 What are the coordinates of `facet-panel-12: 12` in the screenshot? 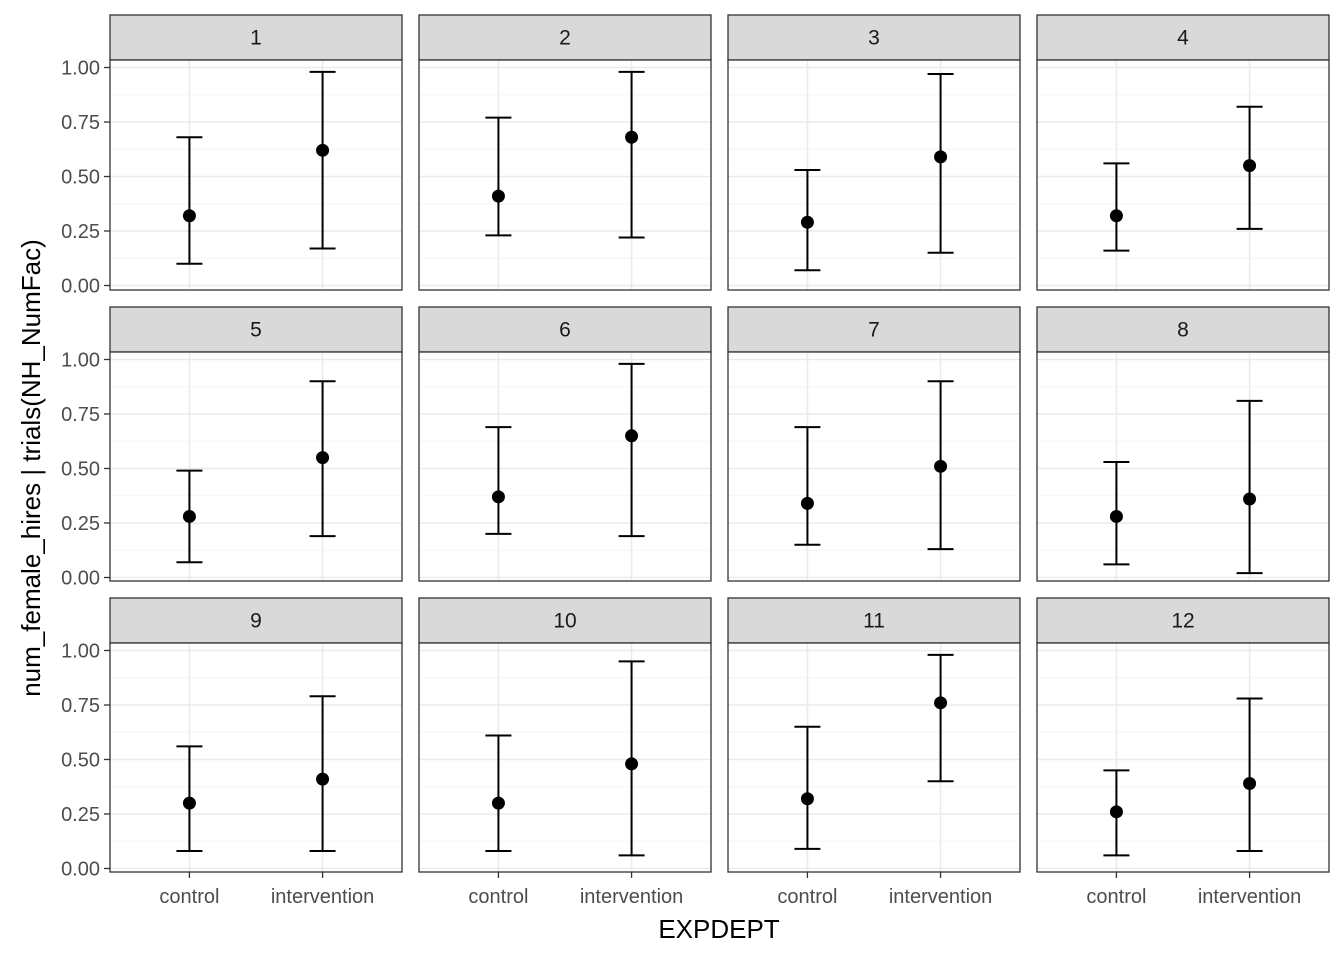 It's located at (1183, 735).